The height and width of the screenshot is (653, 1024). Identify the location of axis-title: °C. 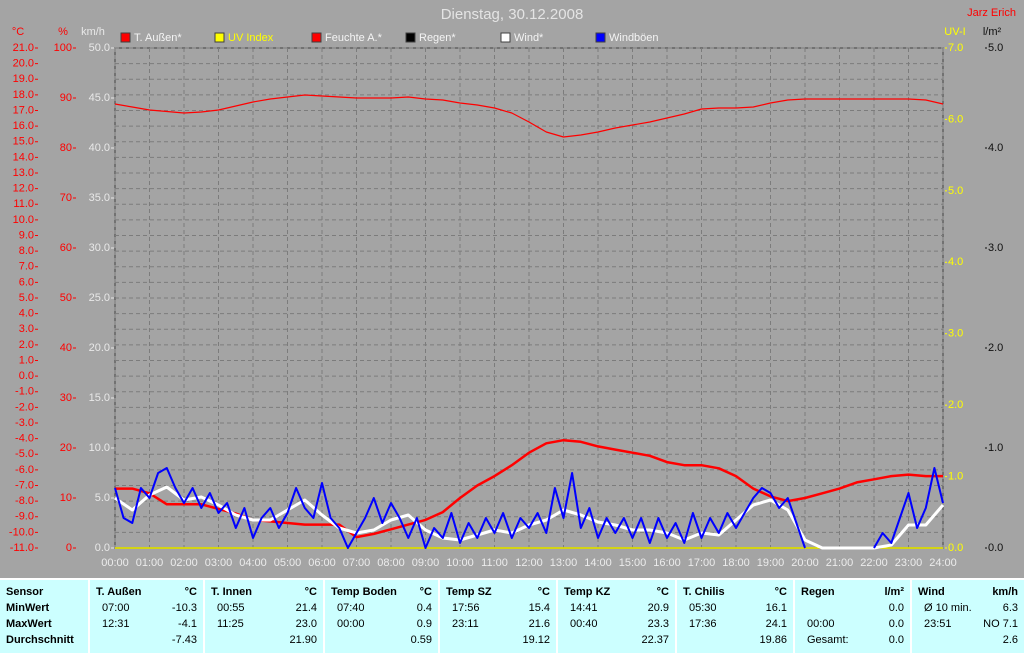
(18, 32).